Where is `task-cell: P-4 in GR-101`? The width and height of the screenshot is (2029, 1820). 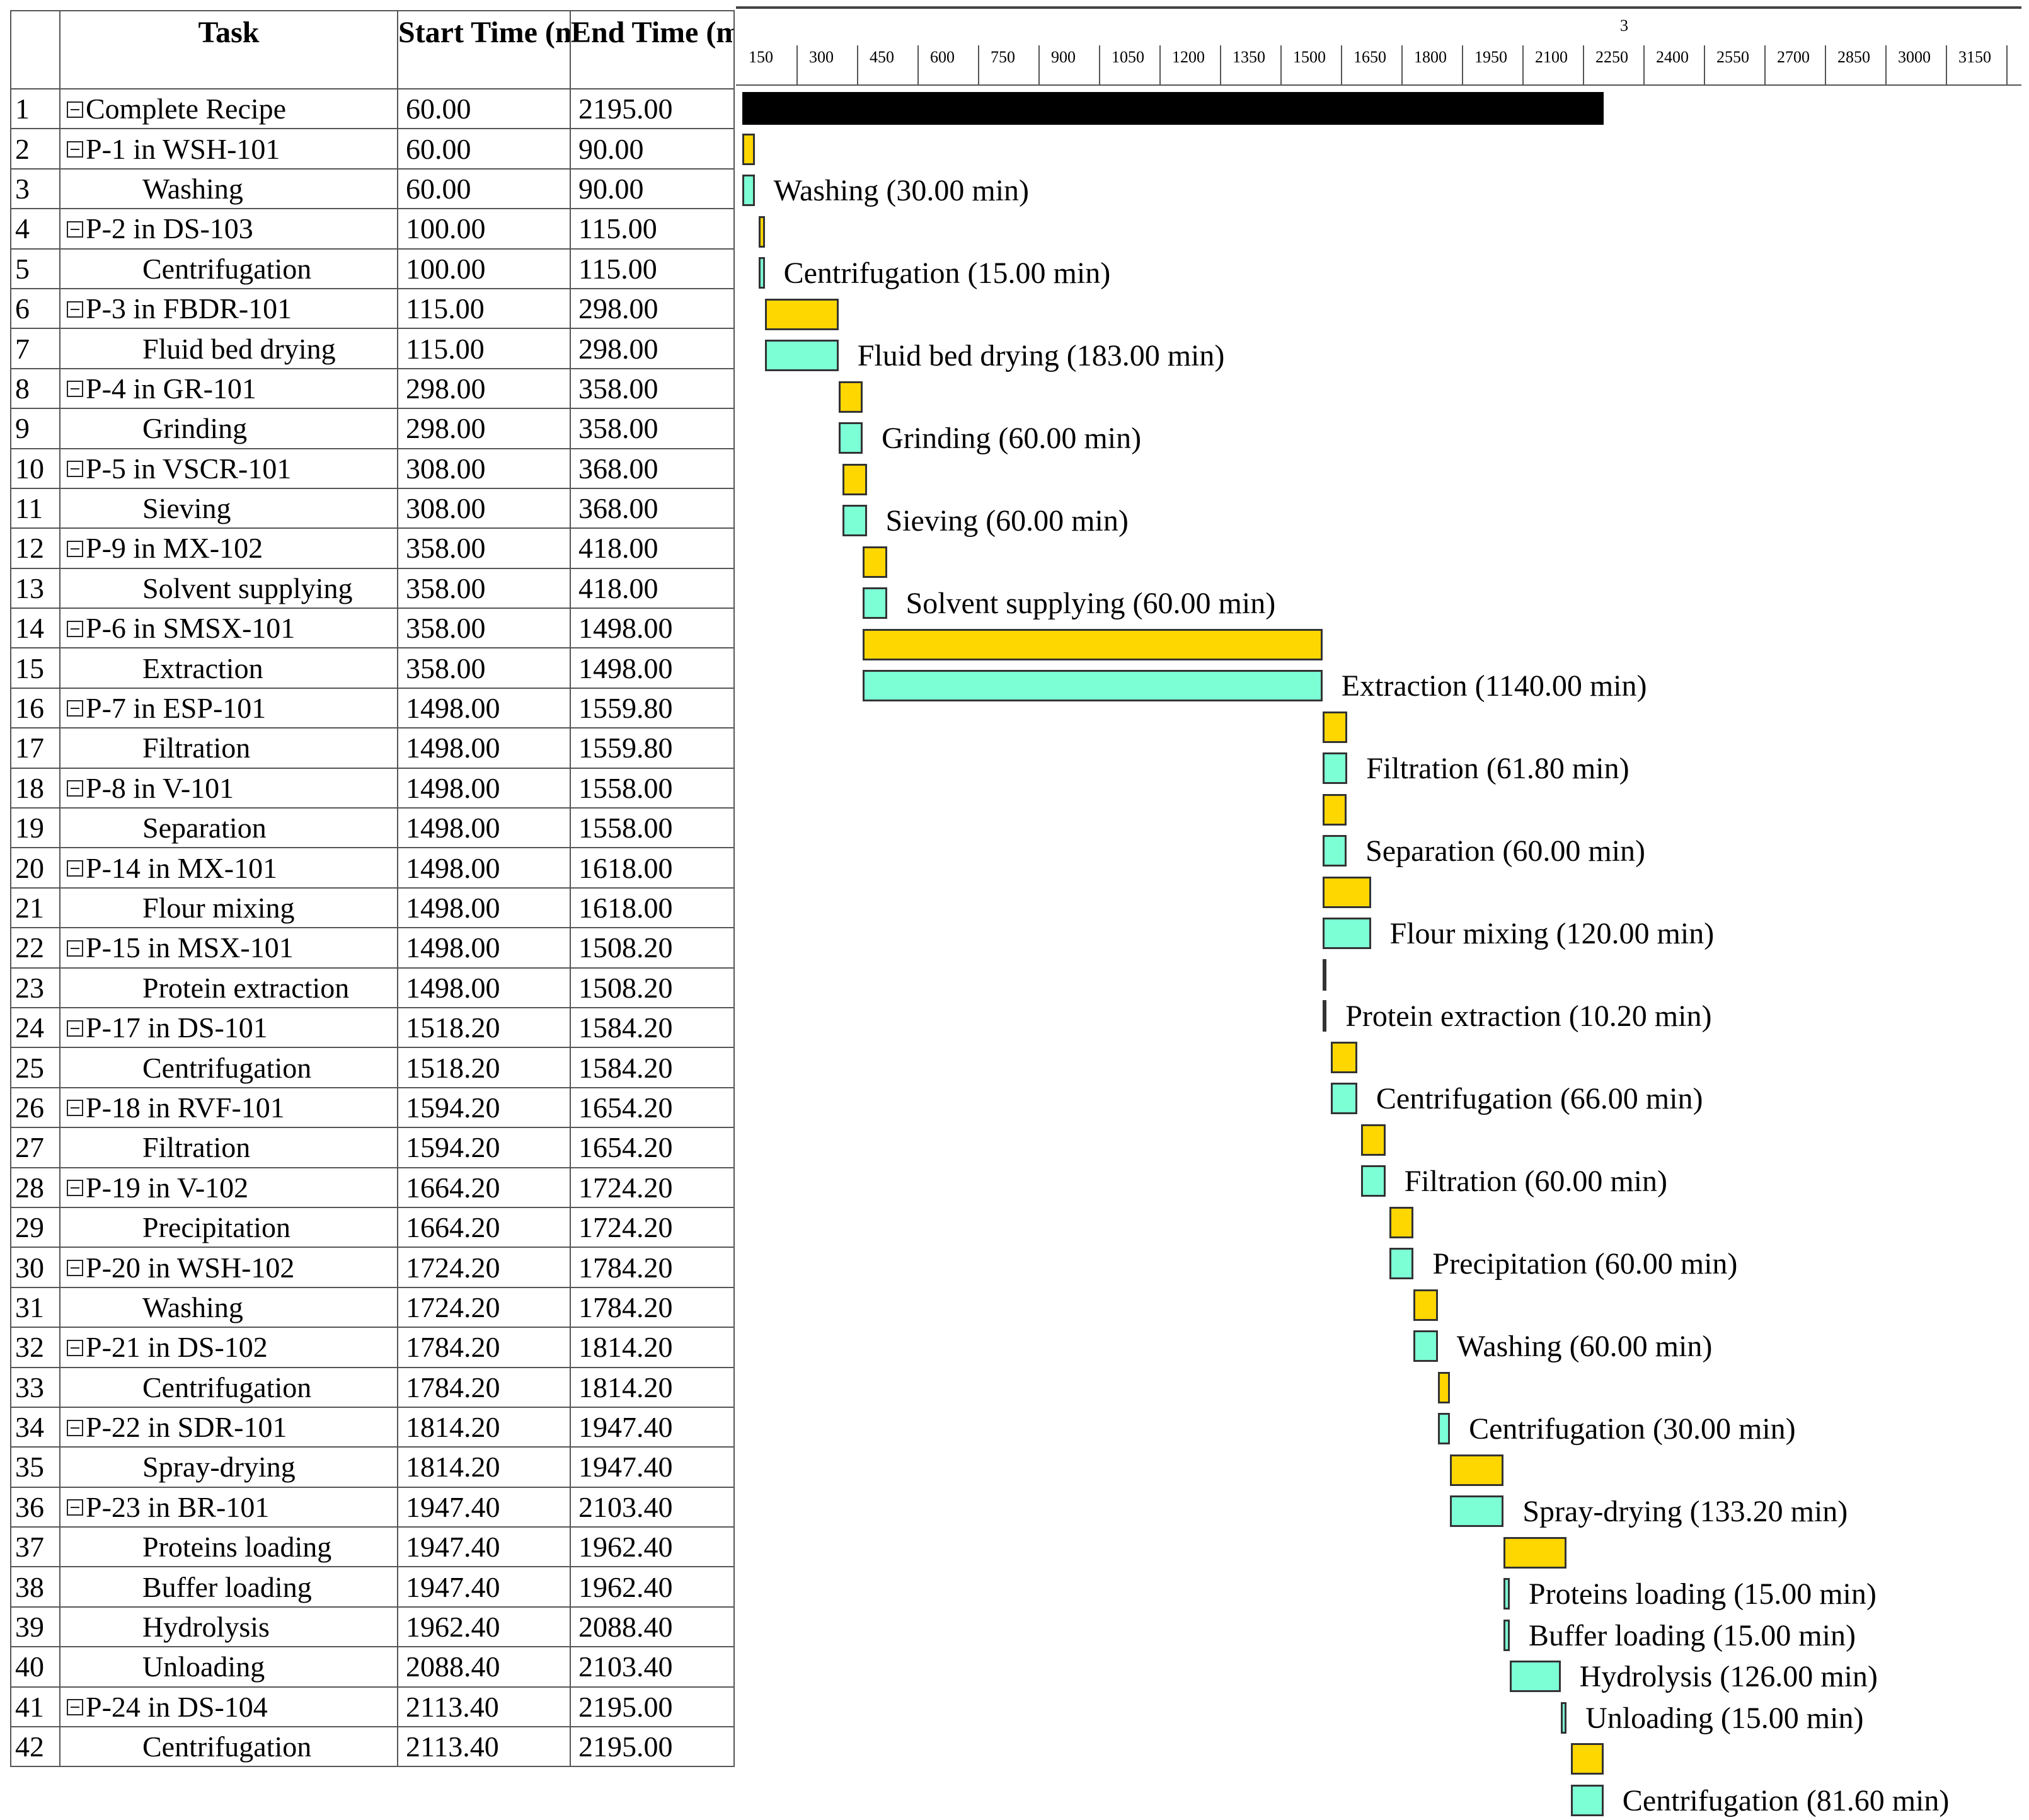 task-cell: P-4 in GR-101 is located at coordinates (228, 388).